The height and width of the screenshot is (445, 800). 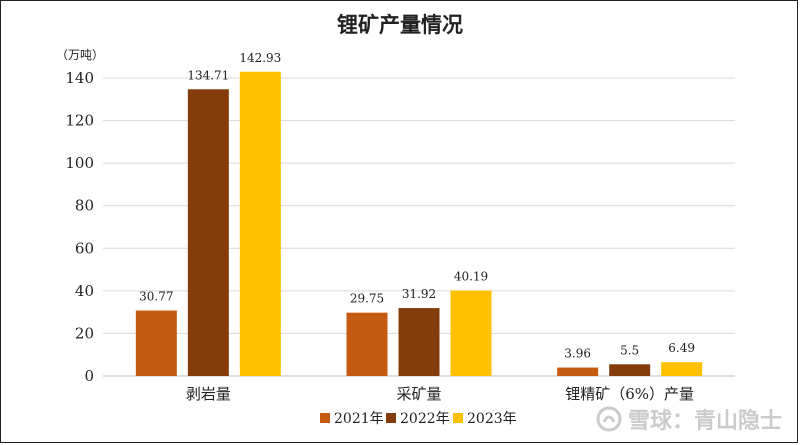 What do you see at coordinates (629, 350) in the screenshot?
I see `data-label: 5.5` at bounding box center [629, 350].